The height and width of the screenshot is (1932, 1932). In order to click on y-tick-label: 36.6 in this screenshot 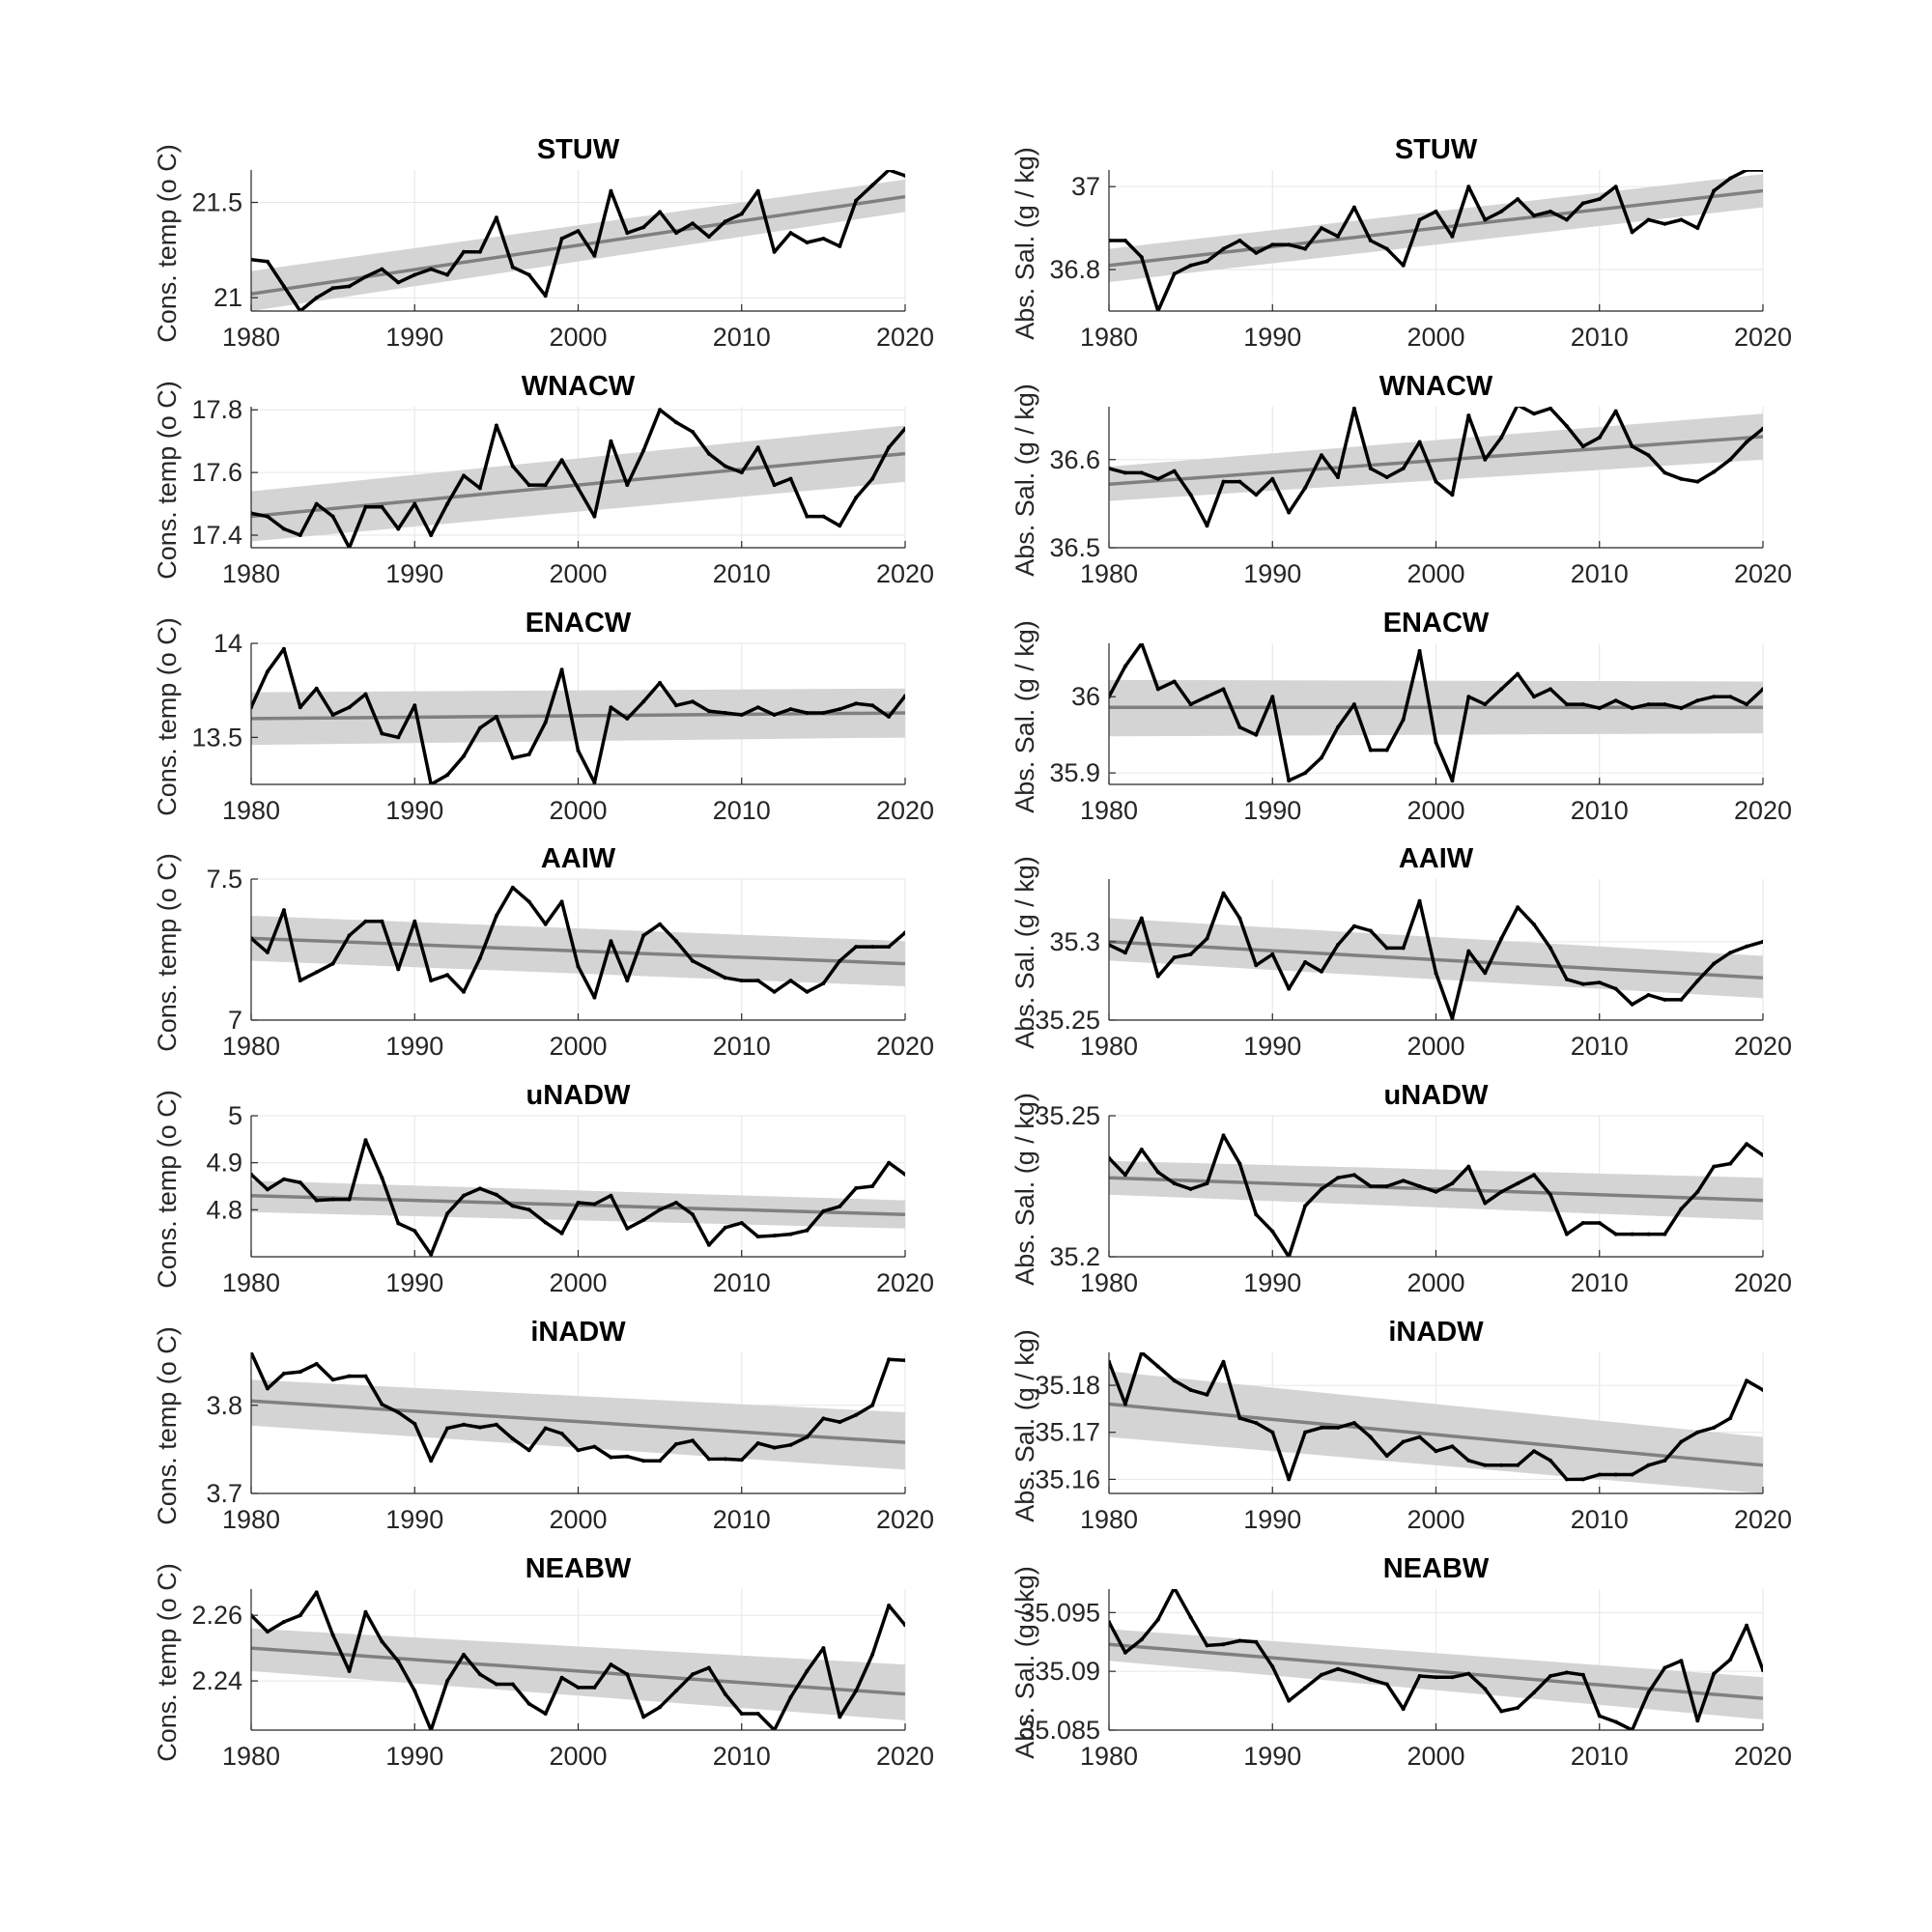, I will do `click(1074, 459)`.